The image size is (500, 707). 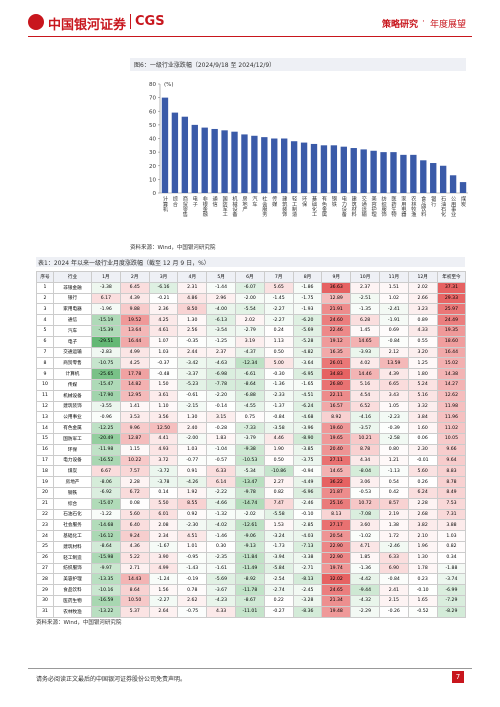 I want to click on row-label: 27, so click(x=45, y=568).